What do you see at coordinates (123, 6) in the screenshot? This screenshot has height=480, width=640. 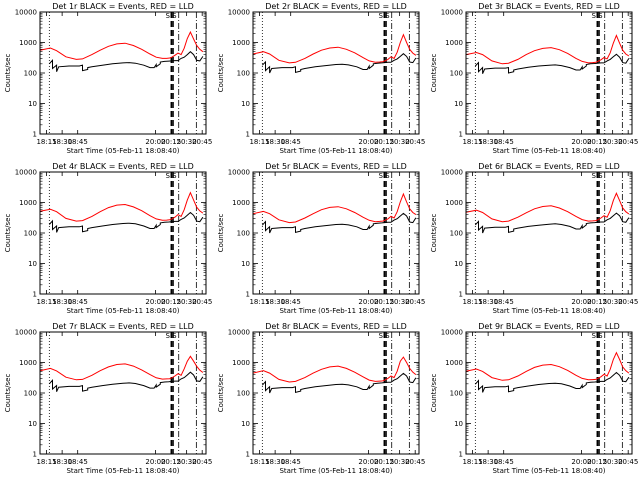 I see `chart-title: Det 1r BLACK = Events, RED = LLD` at bounding box center [123, 6].